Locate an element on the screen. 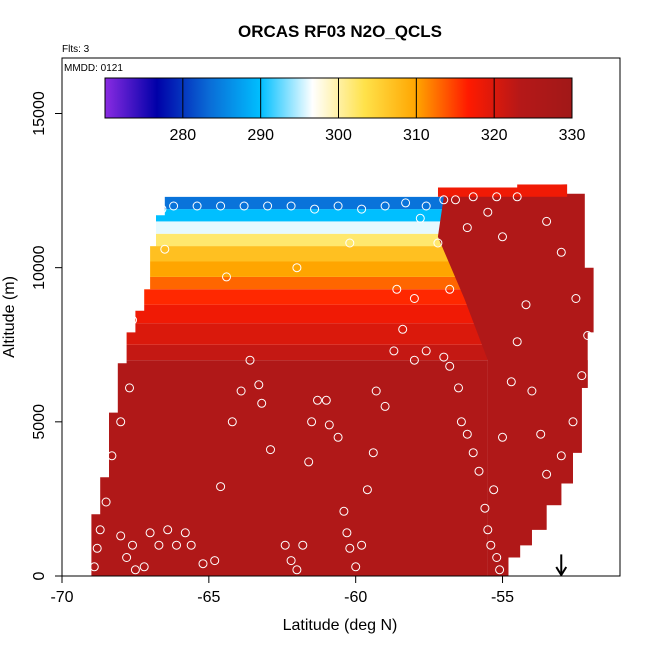  x-axis: -70 -65 -60 -55 is located at coordinates (282, 591).